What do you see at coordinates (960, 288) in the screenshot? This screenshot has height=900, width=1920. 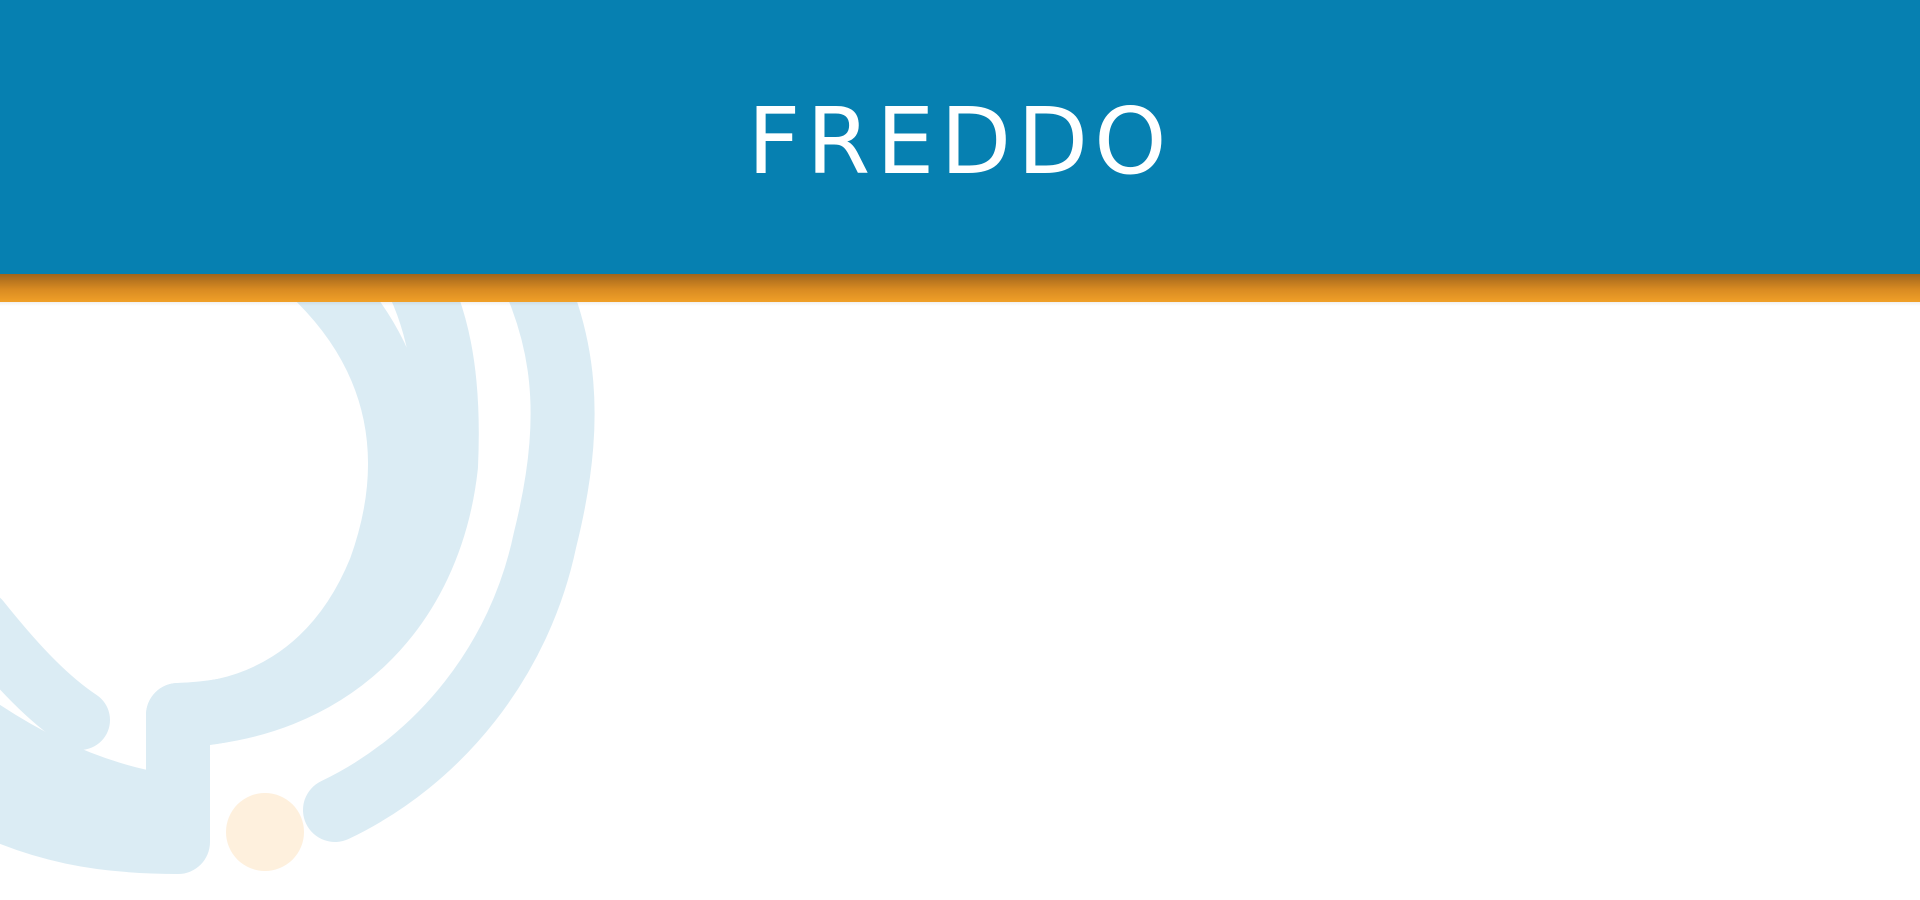 I see `header-accent-bar` at bounding box center [960, 288].